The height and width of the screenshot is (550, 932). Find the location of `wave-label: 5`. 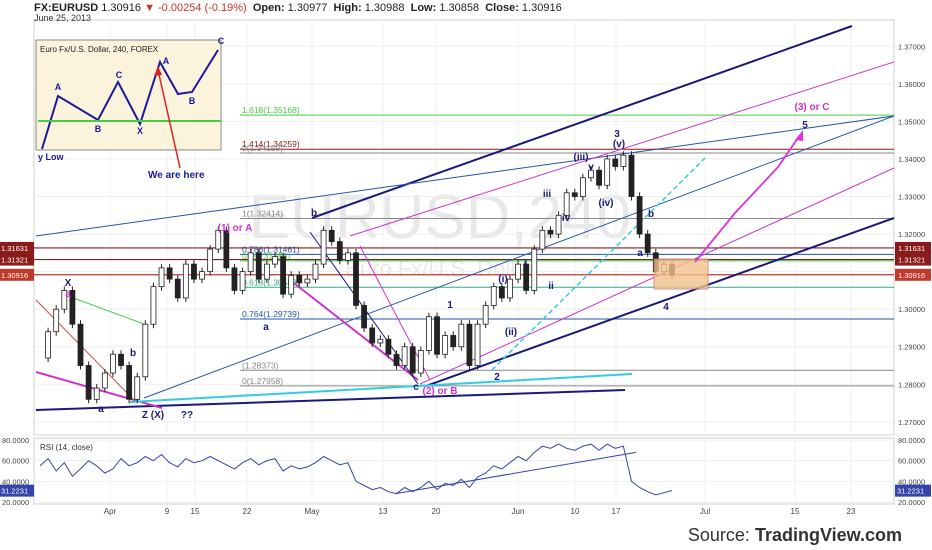

wave-label: 5 is located at coordinates (805, 125).